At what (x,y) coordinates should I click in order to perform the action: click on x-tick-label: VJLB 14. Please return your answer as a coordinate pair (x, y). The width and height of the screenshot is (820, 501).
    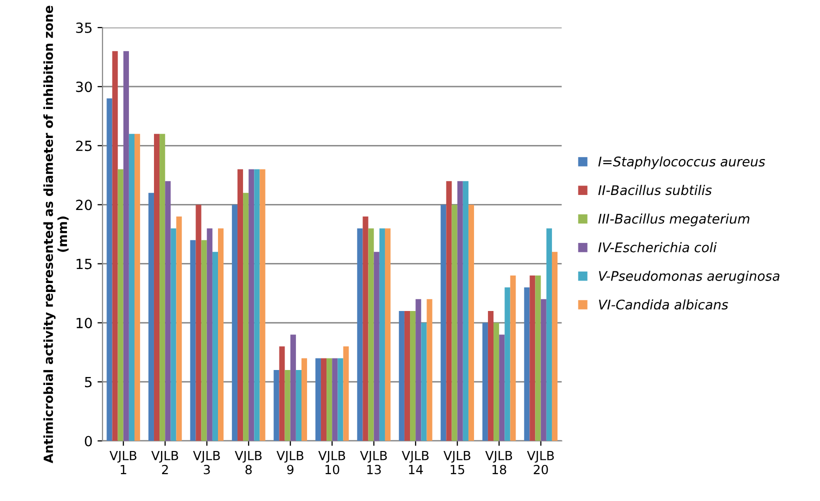
    Looking at the image, I should click on (415, 462).